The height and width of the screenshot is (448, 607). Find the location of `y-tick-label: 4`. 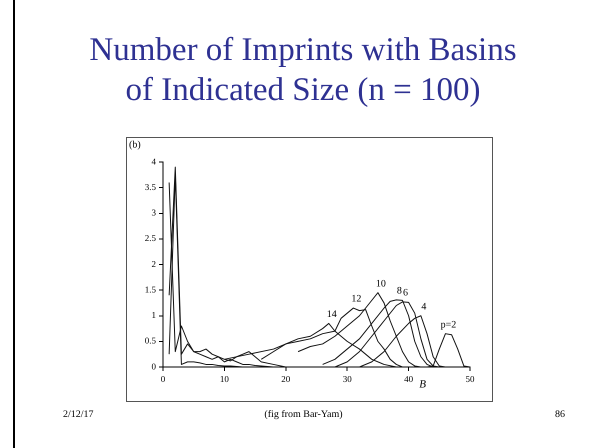

y-tick-label: 4 is located at coordinates (154, 161).